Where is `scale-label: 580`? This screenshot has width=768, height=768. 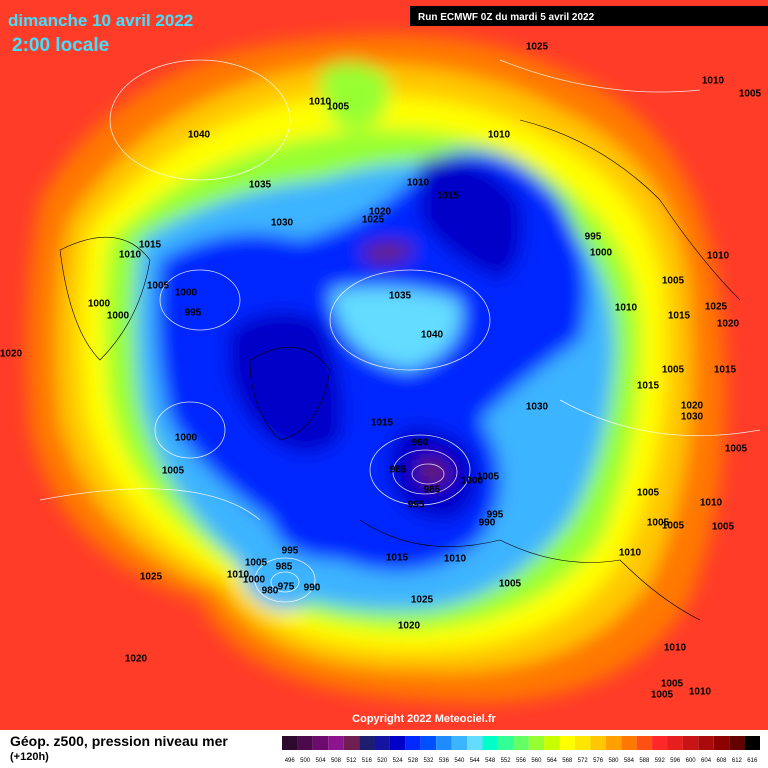 scale-label: 580 is located at coordinates (614, 761).